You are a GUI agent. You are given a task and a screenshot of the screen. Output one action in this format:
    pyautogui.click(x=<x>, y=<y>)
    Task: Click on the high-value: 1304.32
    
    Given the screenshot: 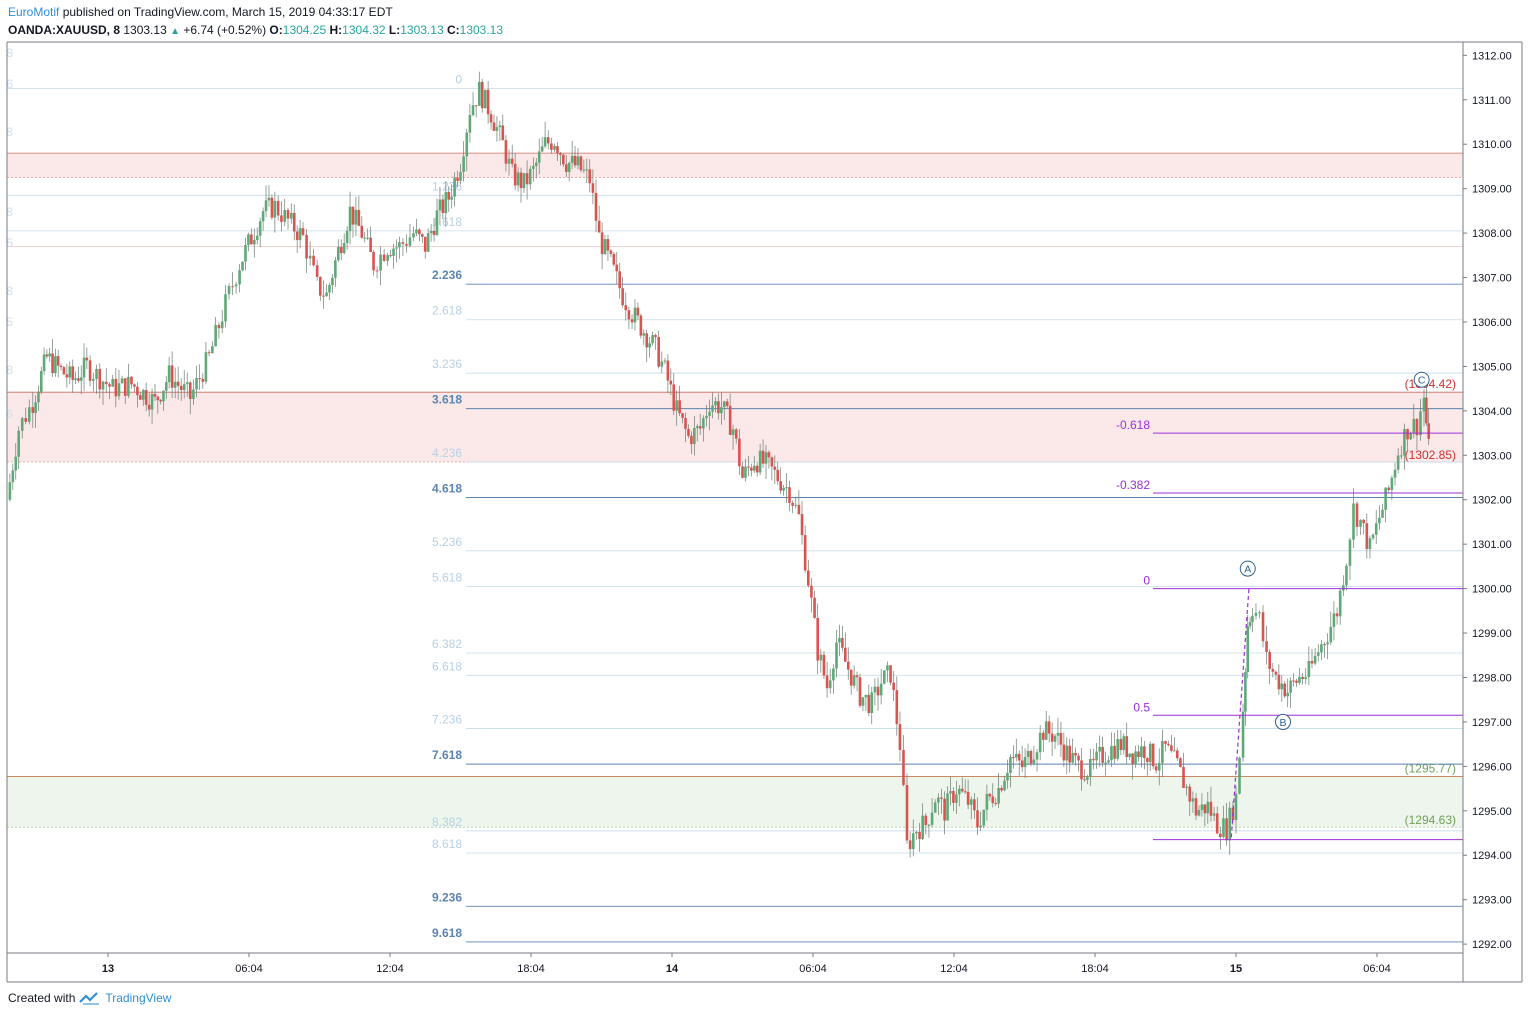 What is the action you would take?
    pyautogui.click(x=364, y=30)
    